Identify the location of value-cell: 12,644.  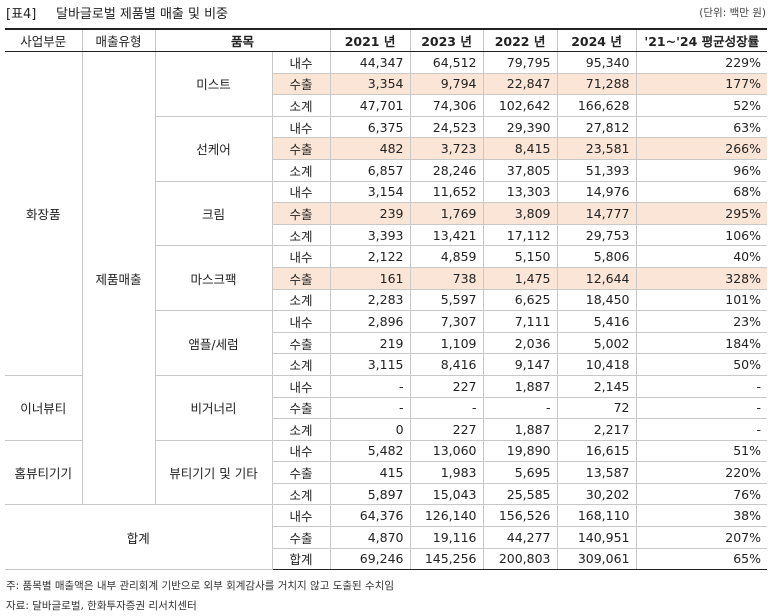
(596, 278).